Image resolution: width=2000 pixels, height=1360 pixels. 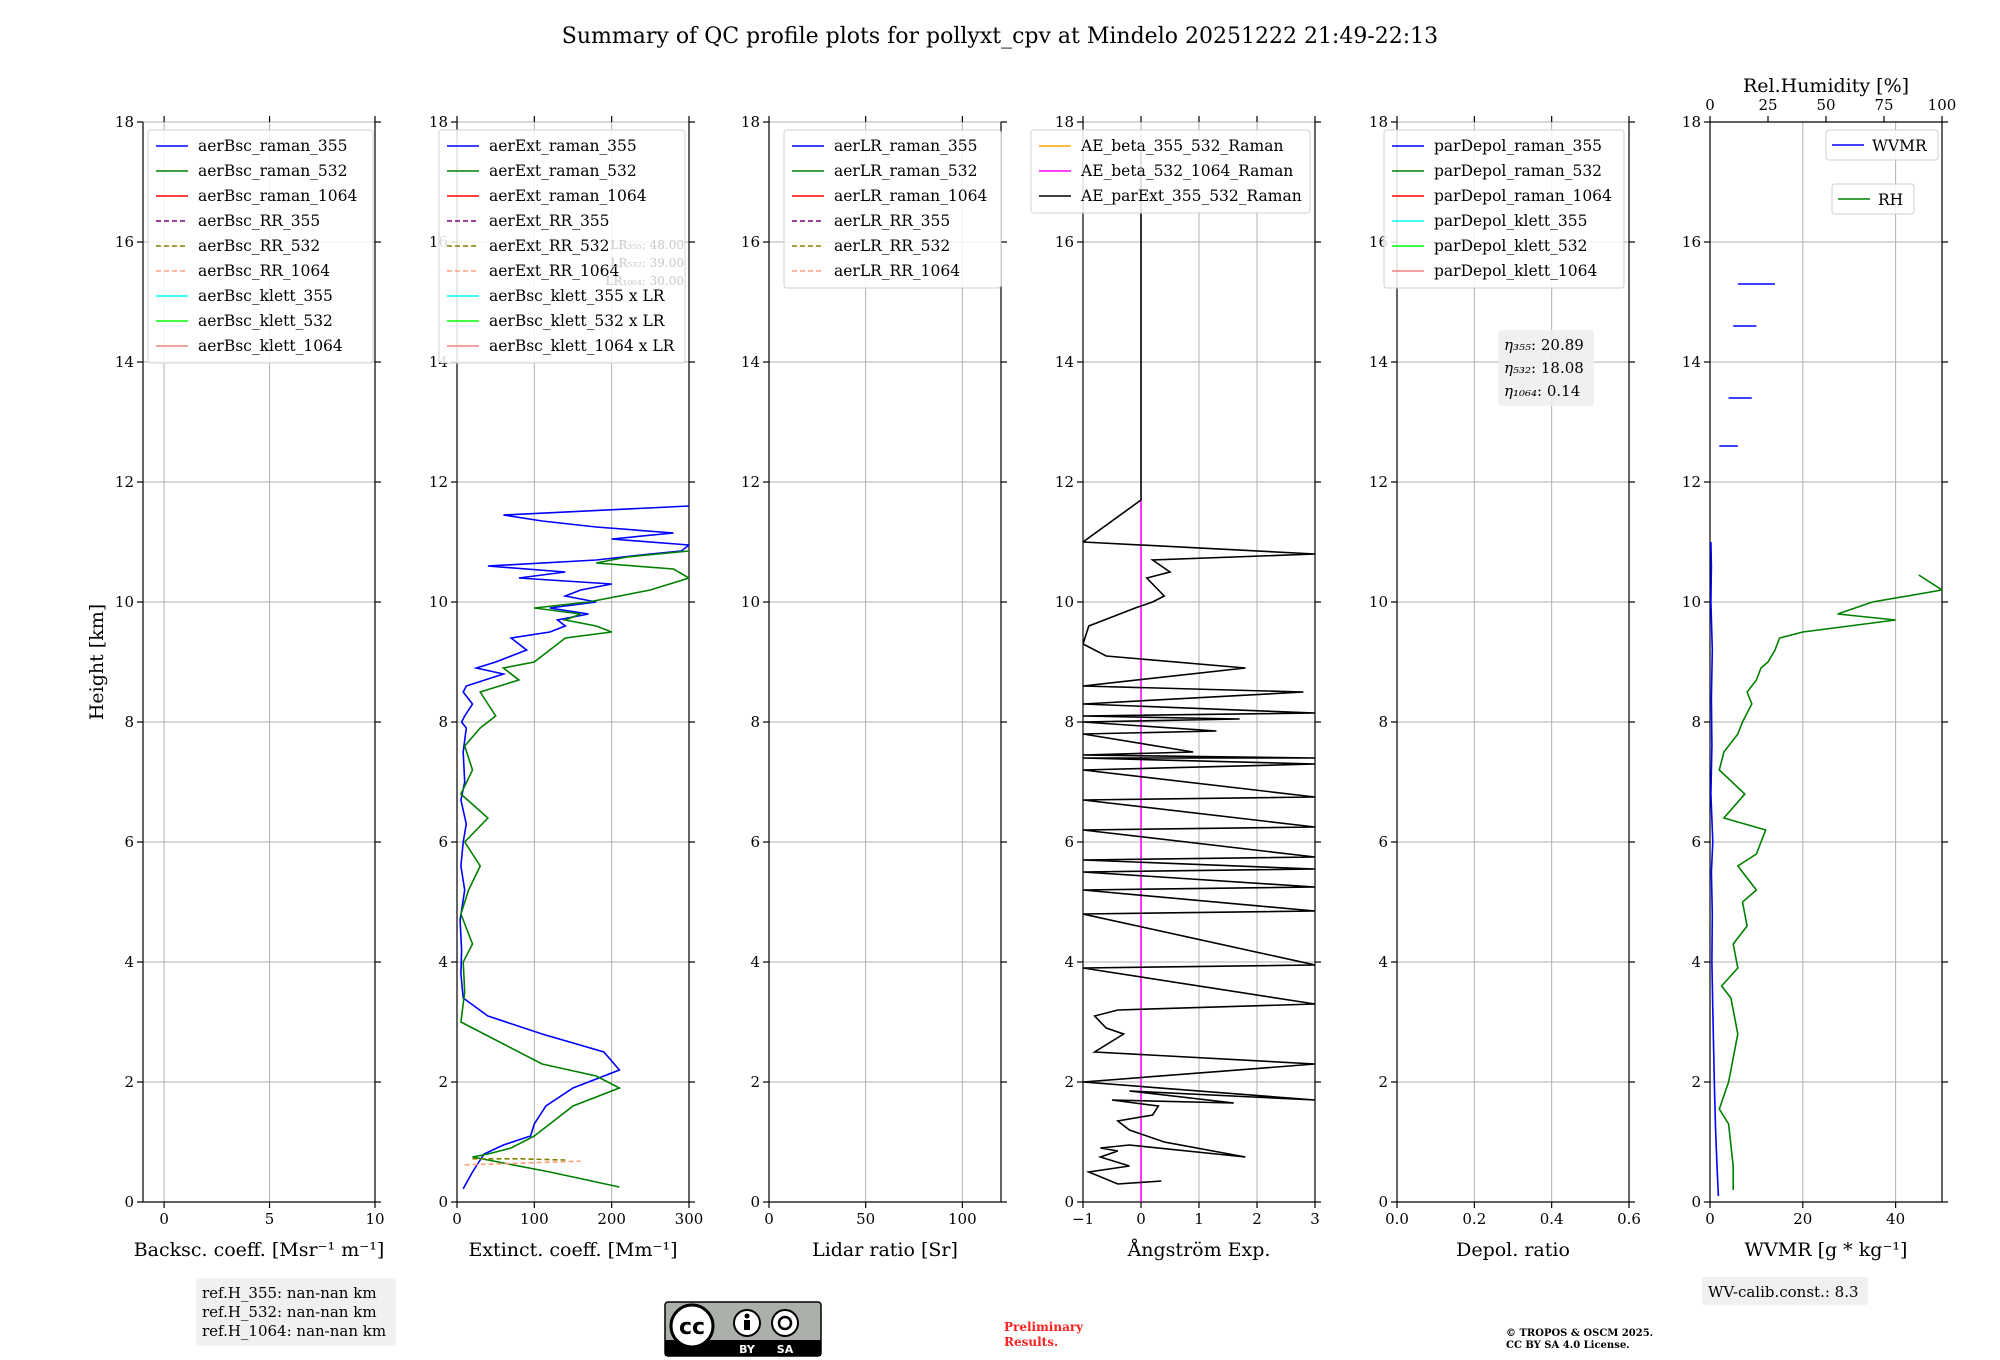 What do you see at coordinates (769, 1219) in the screenshot?
I see `x-tick-label: 0` at bounding box center [769, 1219].